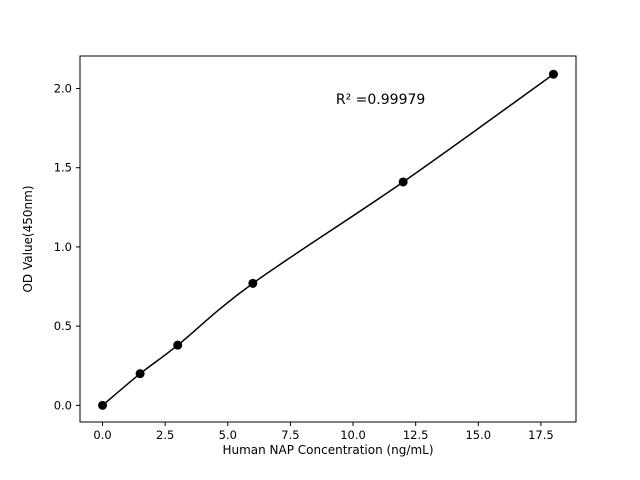 The width and height of the screenshot is (640, 480). I want to click on x-tick-label: 12.5, so click(416, 435).